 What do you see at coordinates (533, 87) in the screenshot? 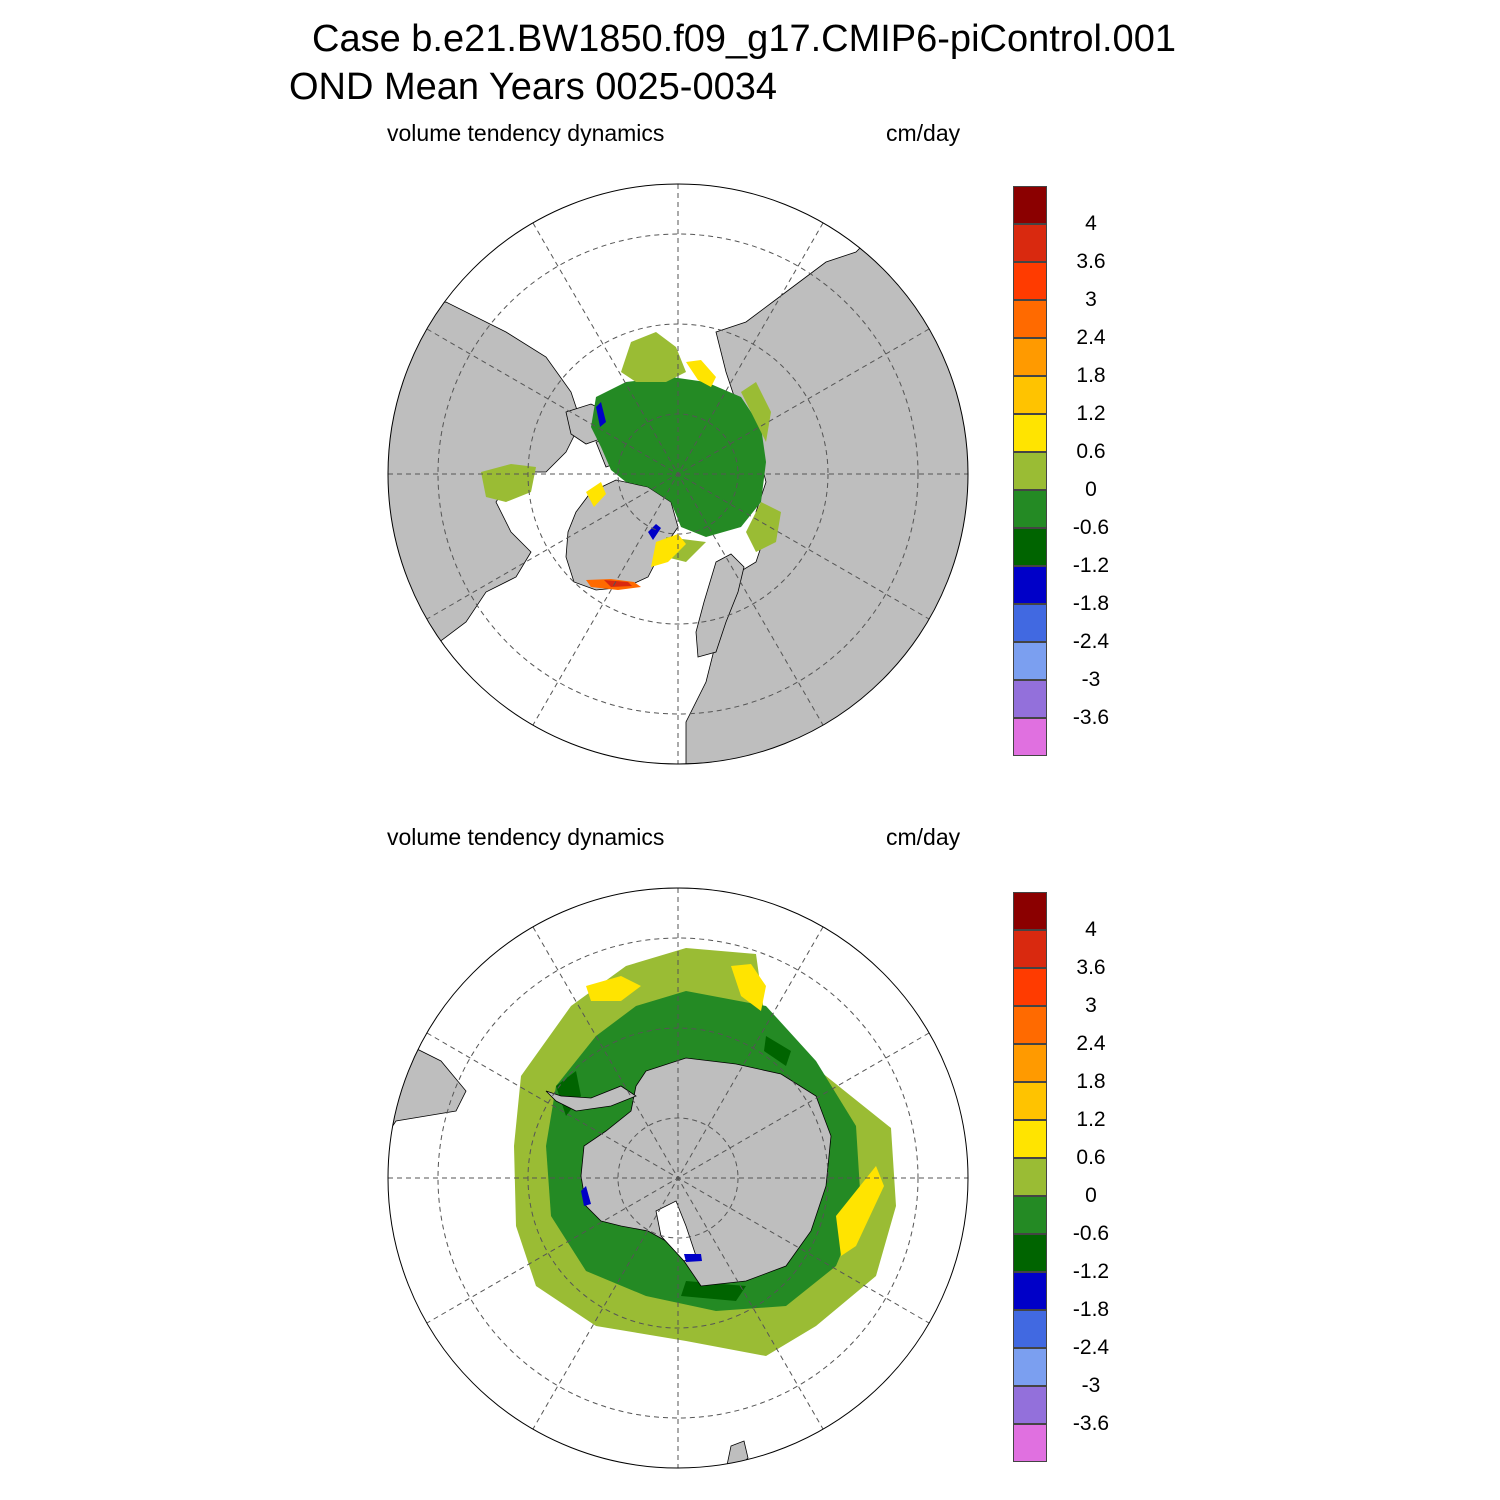
I see `chart-title-line2: OND Mean Years 0025-0034` at bounding box center [533, 87].